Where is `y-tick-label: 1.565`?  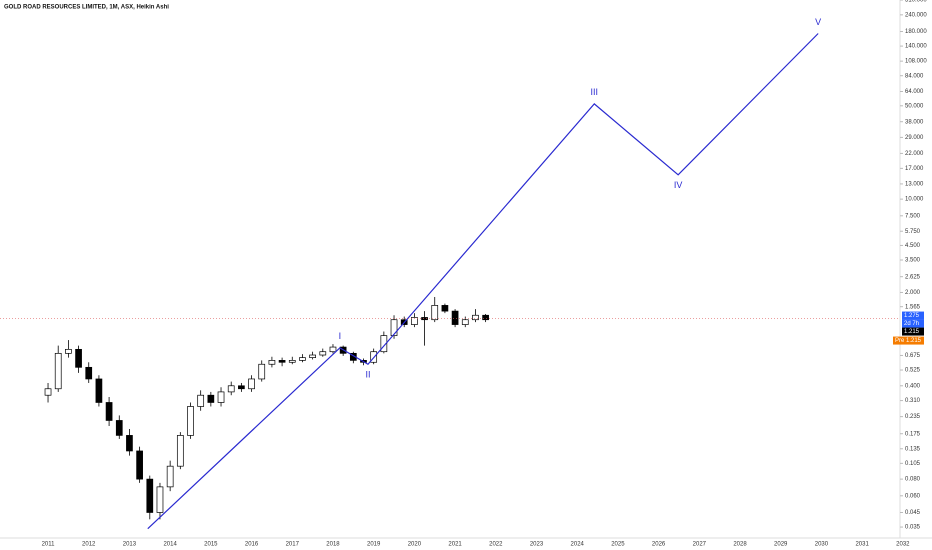 y-tick-label: 1.565 is located at coordinates (913, 307).